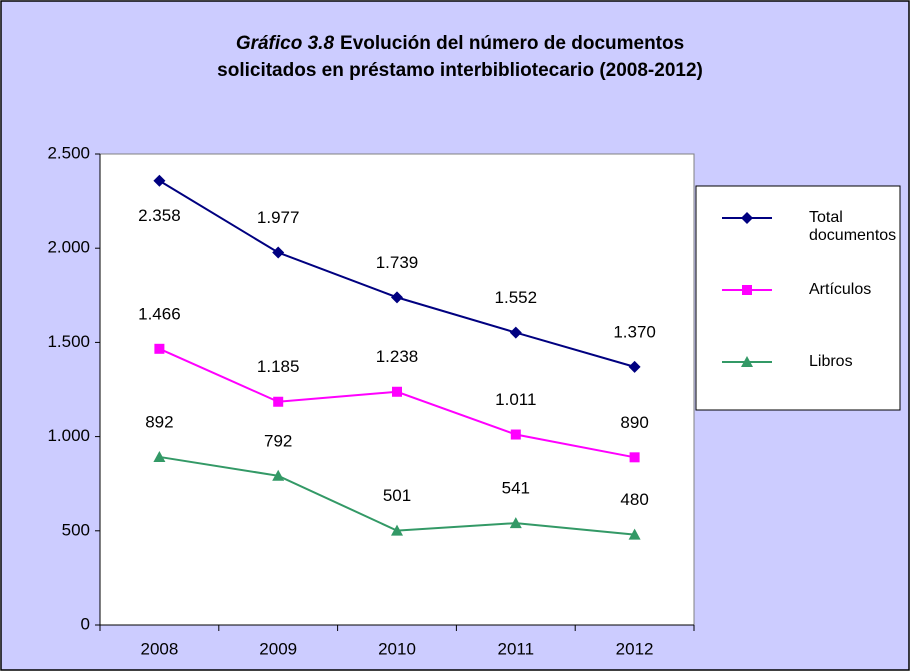 The height and width of the screenshot is (672, 911). What do you see at coordinates (278, 217) in the screenshot?
I see `data-label: 1.977` at bounding box center [278, 217].